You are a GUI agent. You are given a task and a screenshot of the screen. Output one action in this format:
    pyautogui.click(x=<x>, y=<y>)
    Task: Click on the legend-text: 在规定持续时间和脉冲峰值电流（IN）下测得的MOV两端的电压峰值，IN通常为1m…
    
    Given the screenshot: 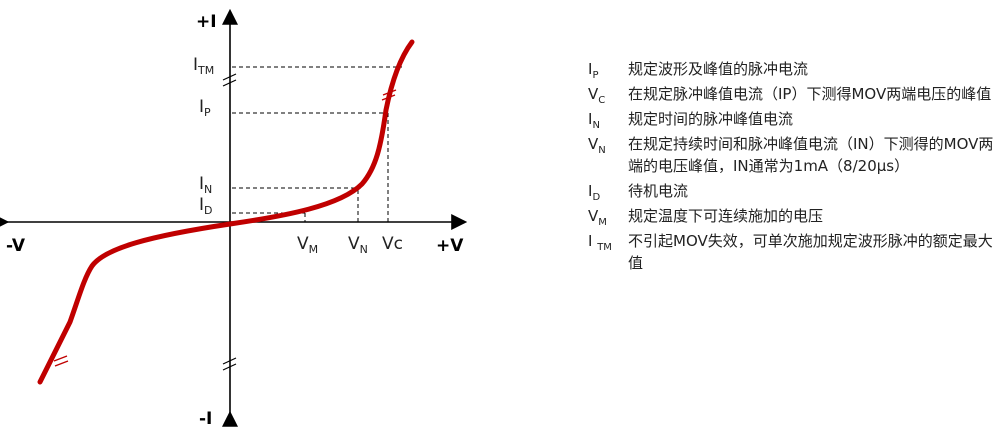 What is the action you would take?
    pyautogui.click(x=811, y=155)
    